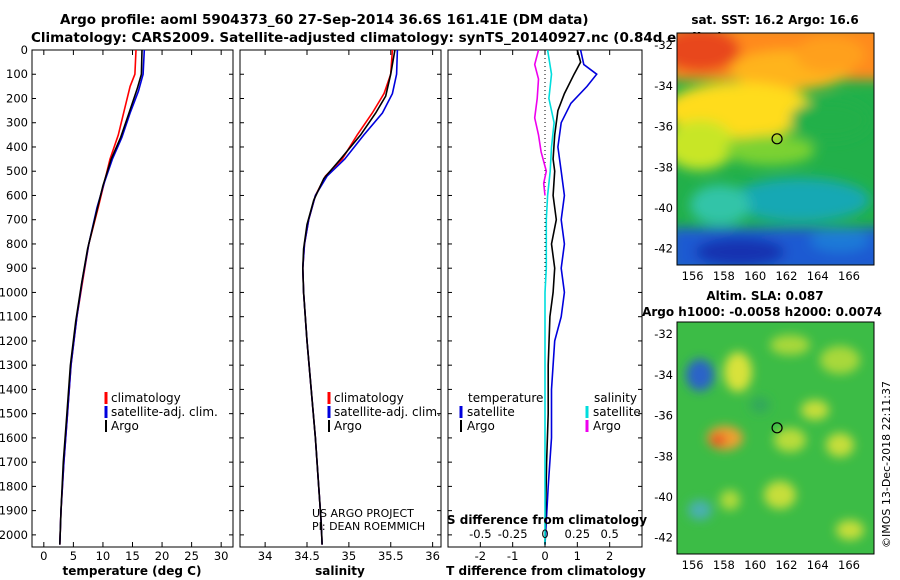 The width and height of the screenshot is (900, 580). Describe the element at coordinates (615, 398) in the screenshot. I see `legend-salinity-title: salinity` at that location.